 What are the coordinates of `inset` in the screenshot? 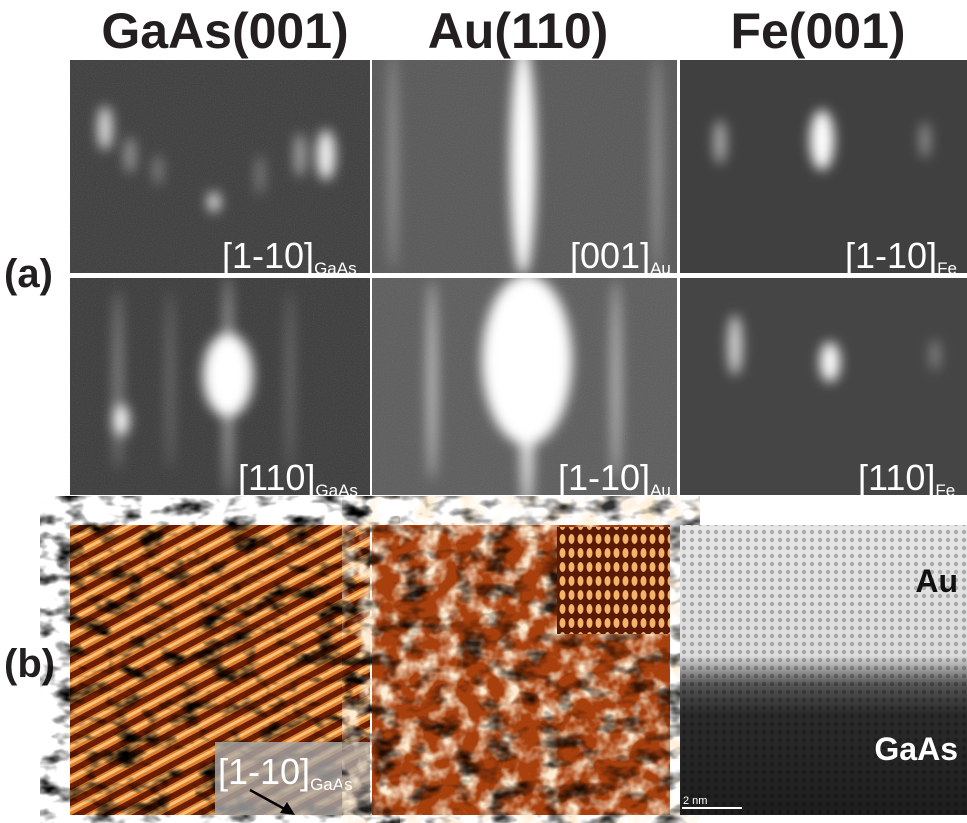 It's located at (613, 580).